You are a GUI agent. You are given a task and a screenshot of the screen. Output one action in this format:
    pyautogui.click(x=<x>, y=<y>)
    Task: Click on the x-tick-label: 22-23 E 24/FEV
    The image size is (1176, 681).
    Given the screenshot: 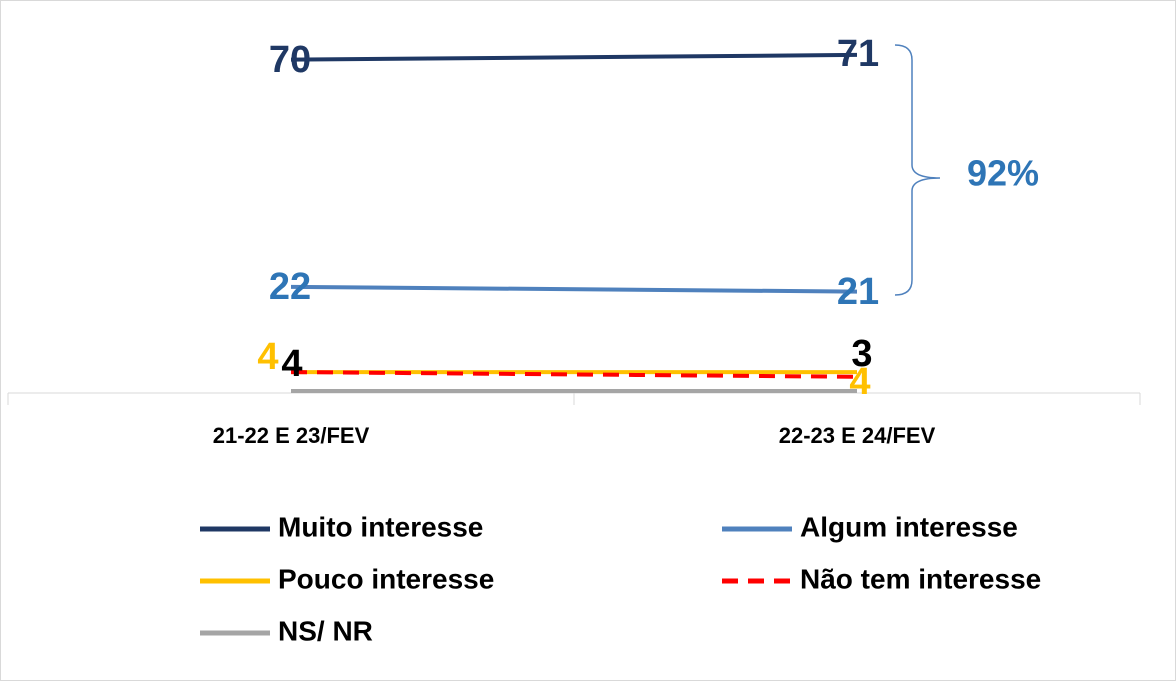 What is the action you would take?
    pyautogui.click(x=857, y=435)
    